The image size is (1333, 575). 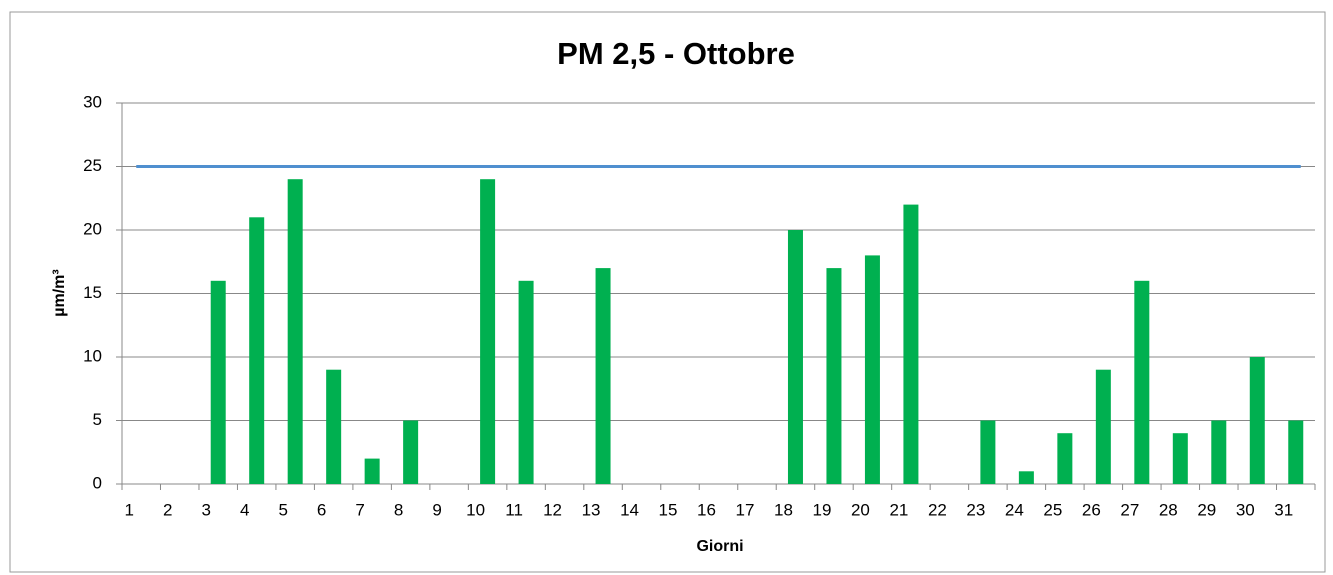 I want to click on x-tick-label: 31, so click(x=1283, y=509).